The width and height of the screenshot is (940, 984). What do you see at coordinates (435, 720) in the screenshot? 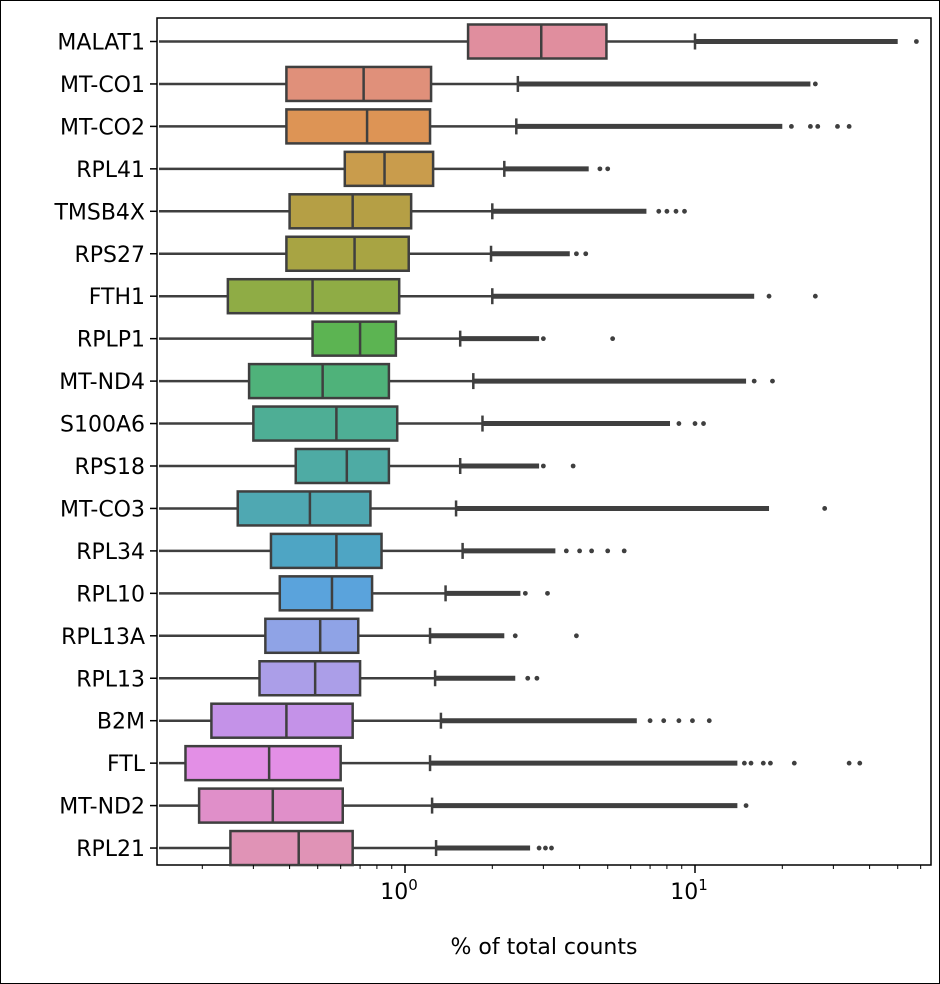
I see `box-b2m` at bounding box center [435, 720].